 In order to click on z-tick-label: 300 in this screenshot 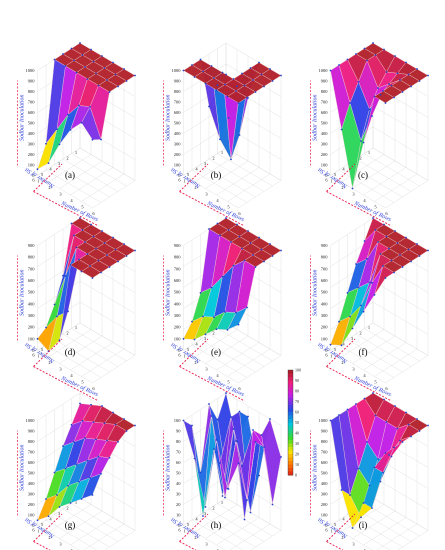, I will do `click(32, 494)`.